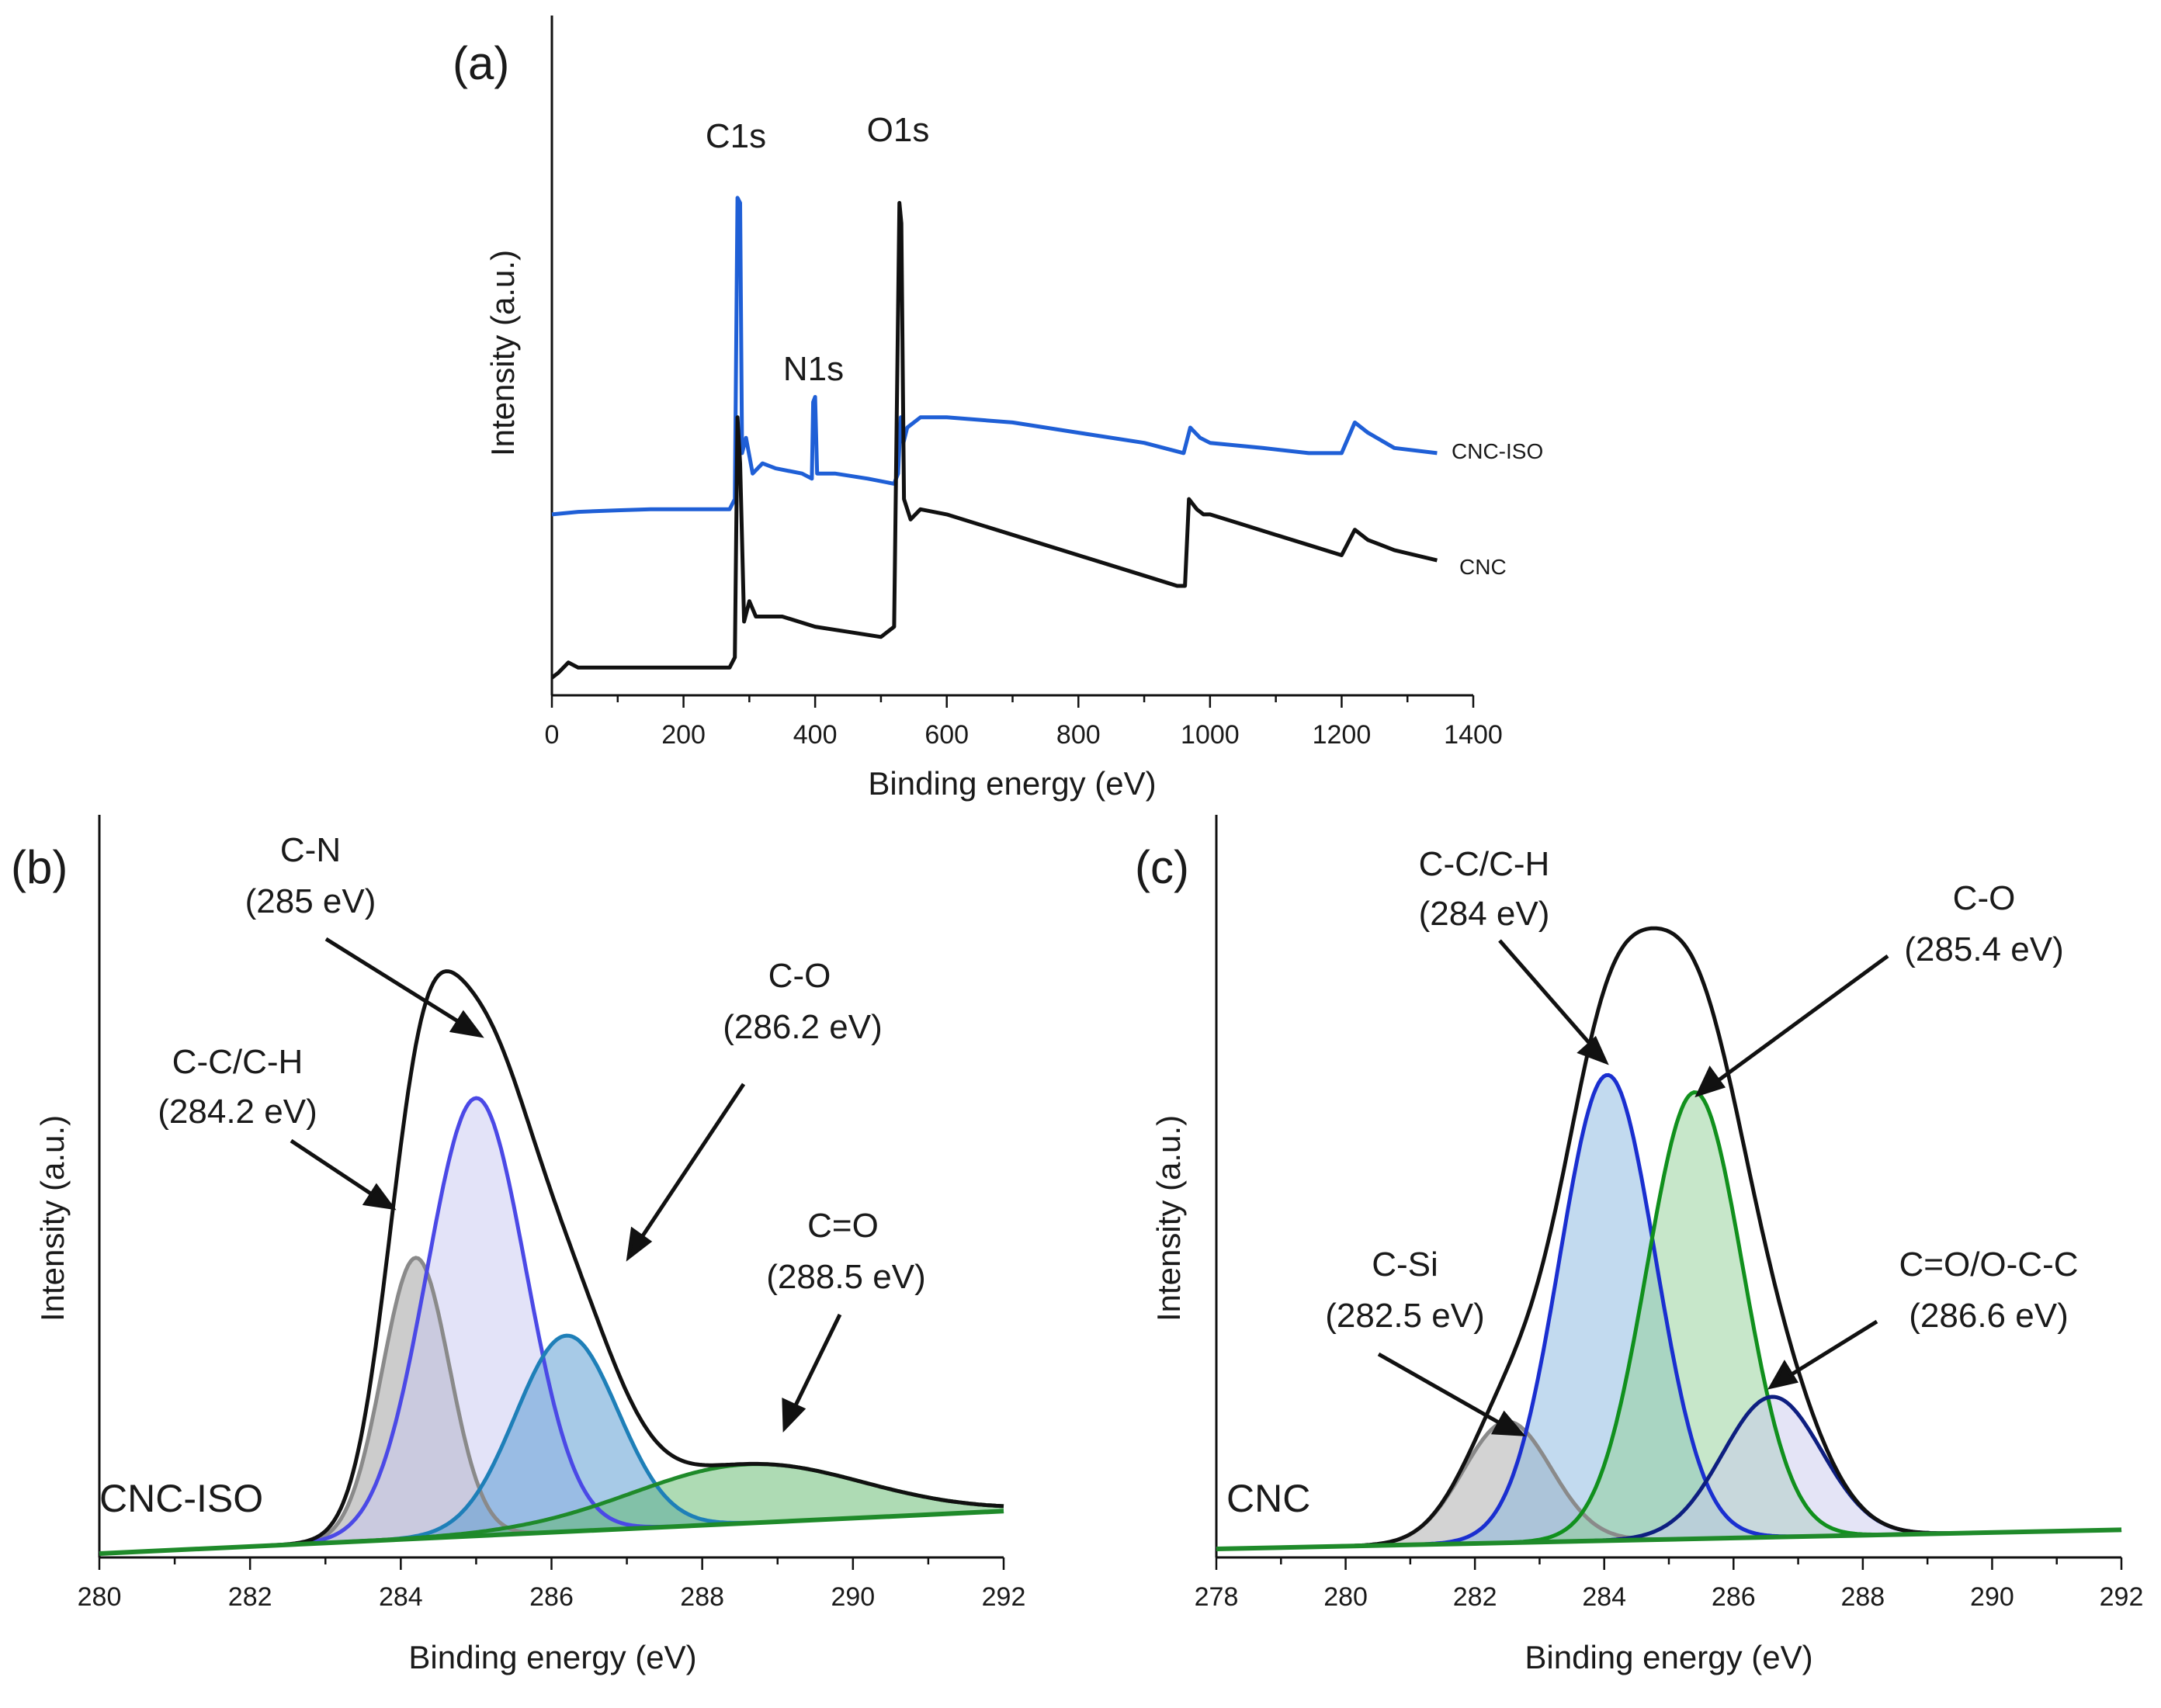 The image size is (2161, 1708). What do you see at coordinates (1024, 722) in the screenshot?
I see `panel-a-x-ticks: 0 200 400 600 800 1000 1200 1400` at bounding box center [1024, 722].